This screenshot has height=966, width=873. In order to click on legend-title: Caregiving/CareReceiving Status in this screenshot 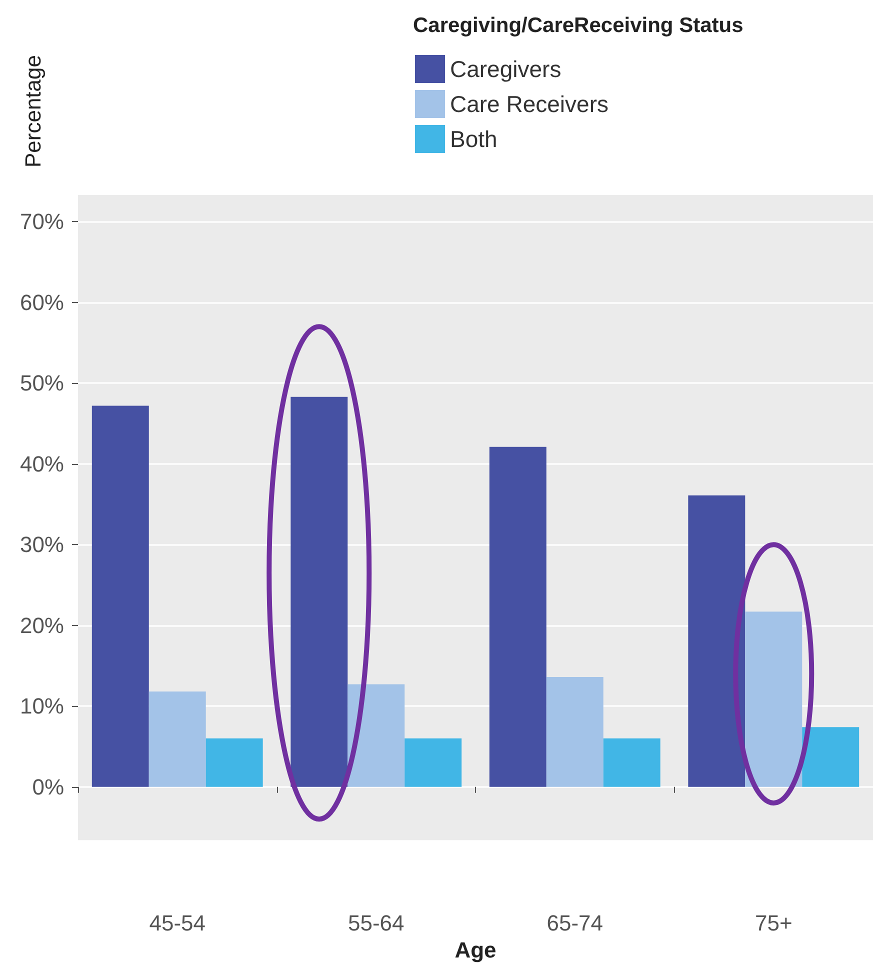, I will do `click(578, 25)`.